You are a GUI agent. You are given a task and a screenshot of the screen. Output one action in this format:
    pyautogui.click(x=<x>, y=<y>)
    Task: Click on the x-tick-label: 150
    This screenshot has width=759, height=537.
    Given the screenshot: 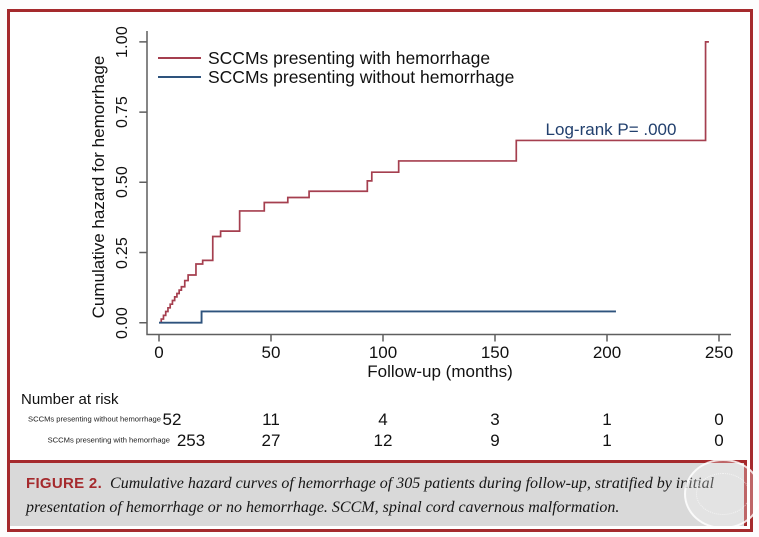 What is the action you would take?
    pyautogui.click(x=495, y=352)
    